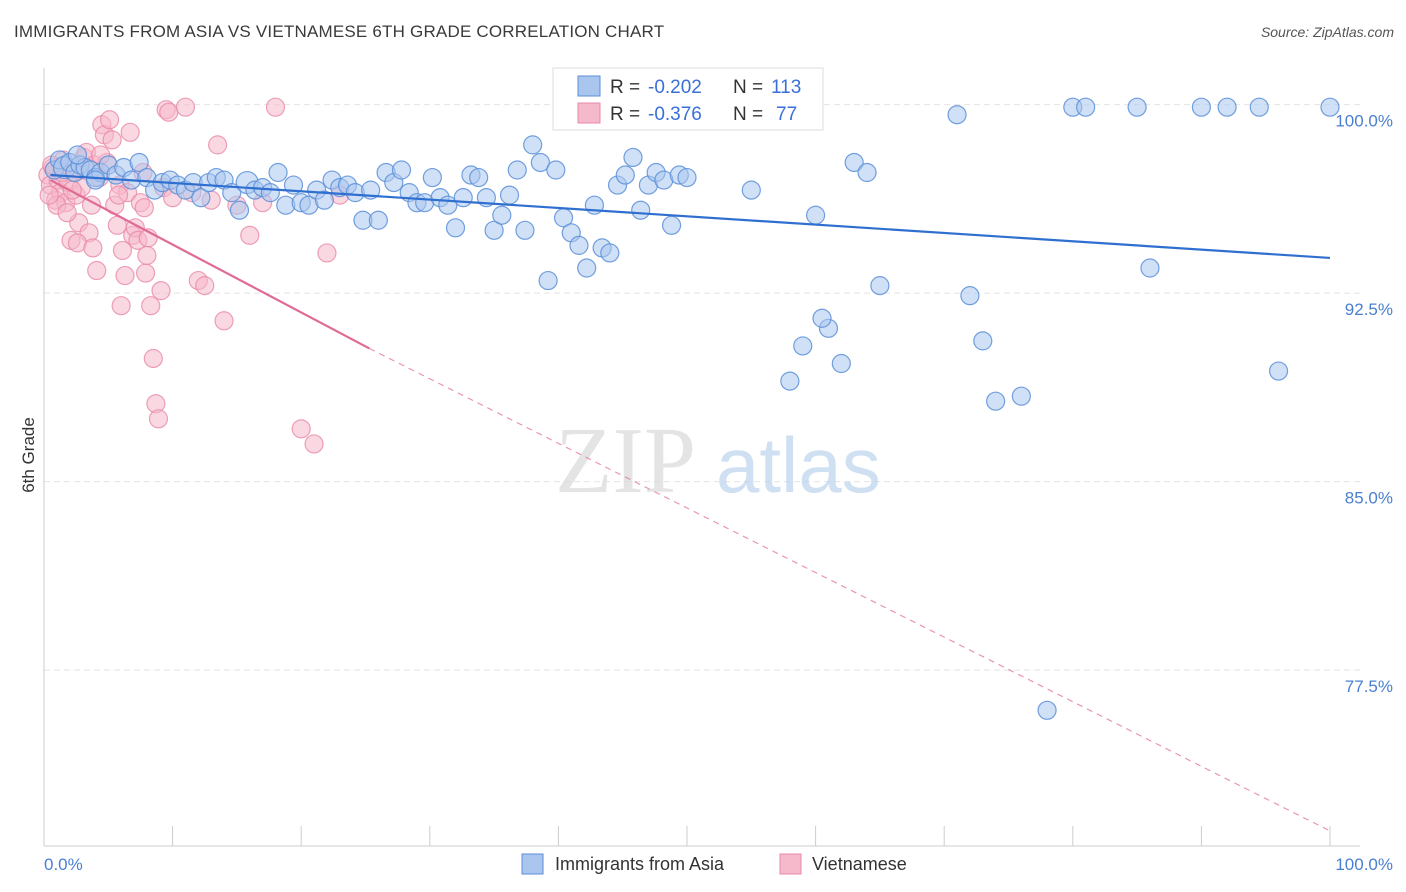  What do you see at coordinates (28, 455) in the screenshot?
I see `y-axis-label: 6th Grade` at bounding box center [28, 455].